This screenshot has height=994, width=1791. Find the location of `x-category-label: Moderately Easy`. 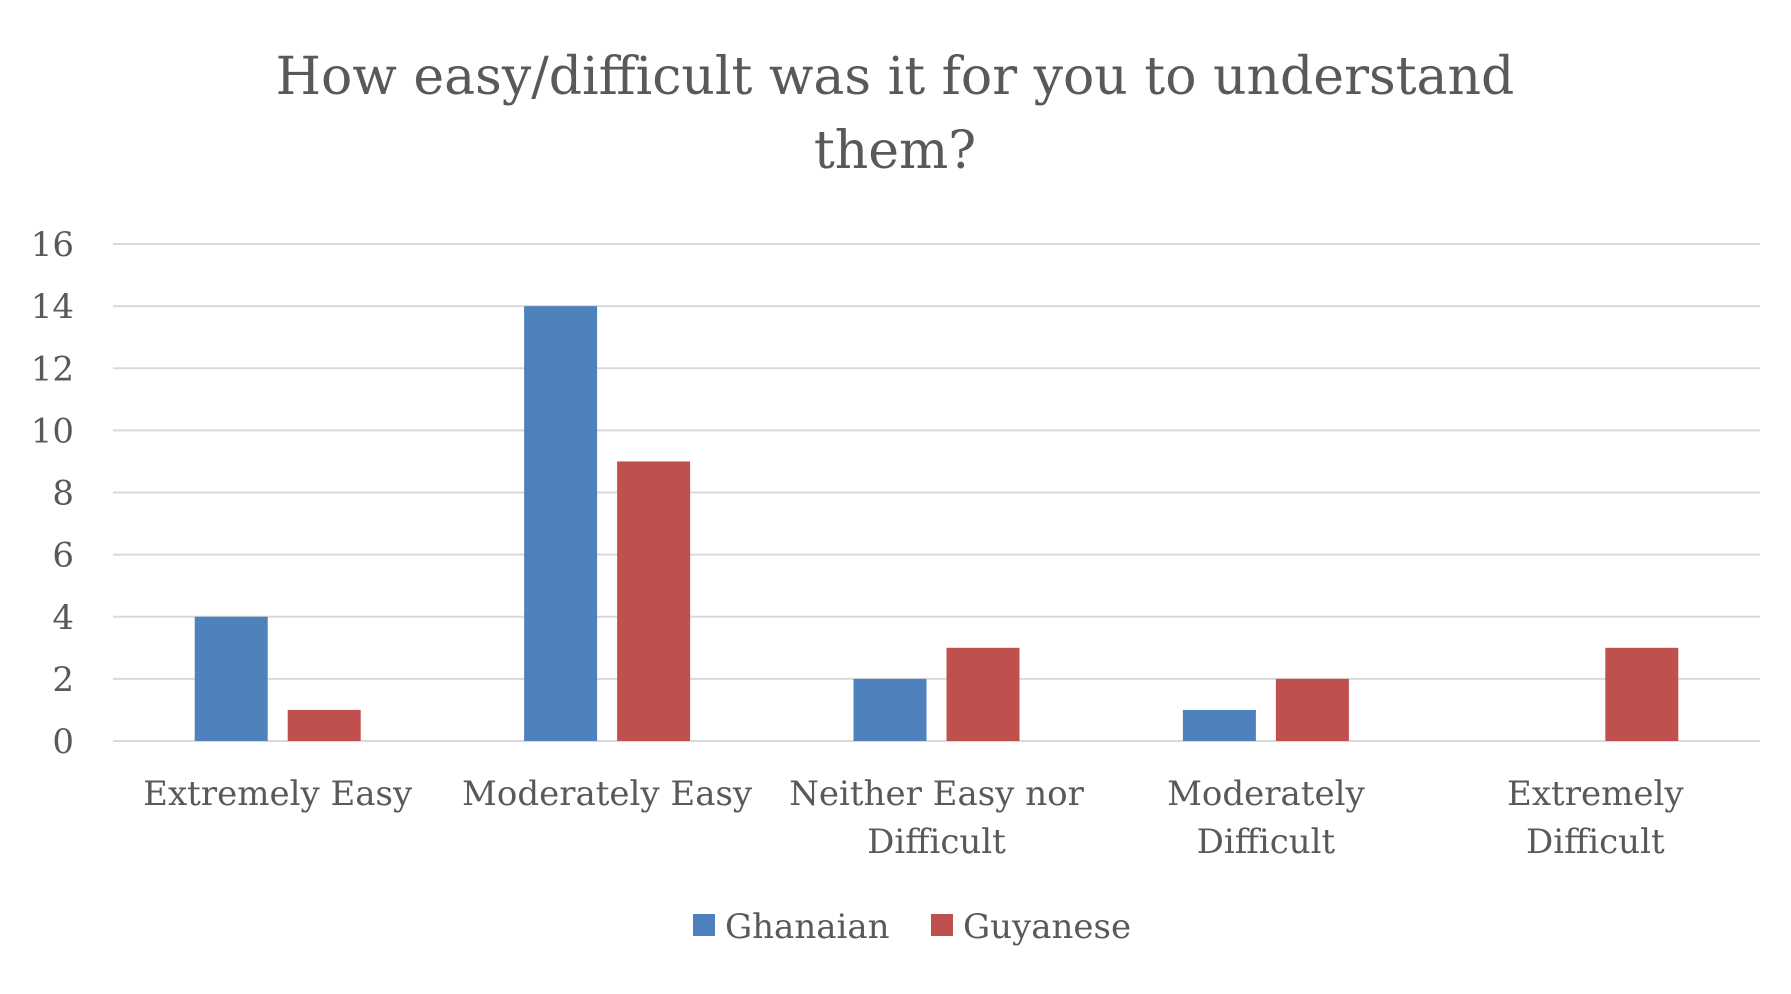

x-category-label: Moderately Easy is located at coordinates (607, 794).